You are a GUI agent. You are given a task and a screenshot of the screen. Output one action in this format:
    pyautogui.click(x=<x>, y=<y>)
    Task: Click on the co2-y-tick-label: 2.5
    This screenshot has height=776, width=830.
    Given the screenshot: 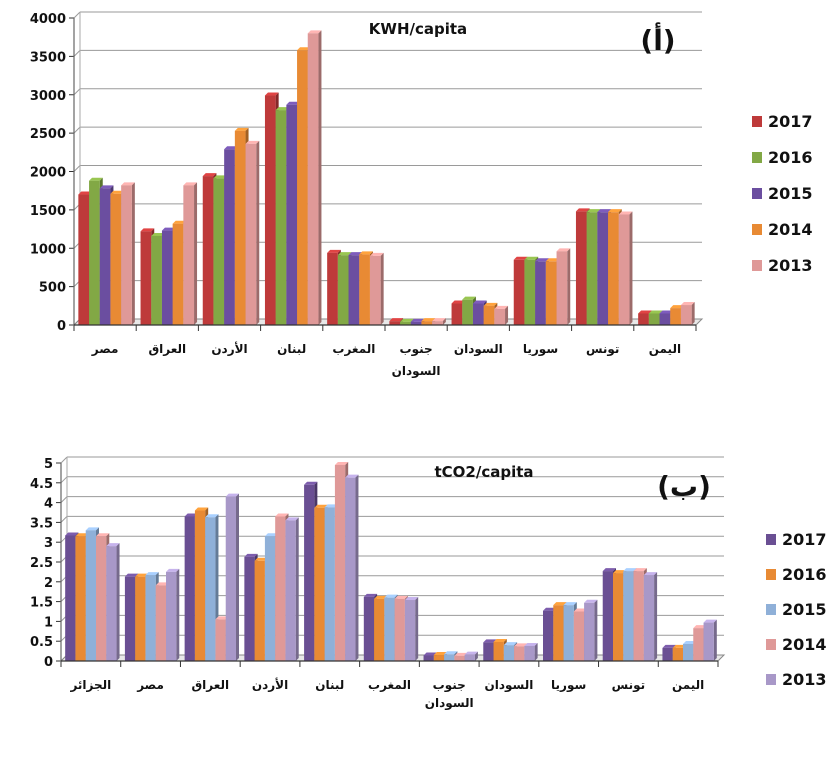 What is the action you would take?
    pyautogui.click(x=41, y=563)
    